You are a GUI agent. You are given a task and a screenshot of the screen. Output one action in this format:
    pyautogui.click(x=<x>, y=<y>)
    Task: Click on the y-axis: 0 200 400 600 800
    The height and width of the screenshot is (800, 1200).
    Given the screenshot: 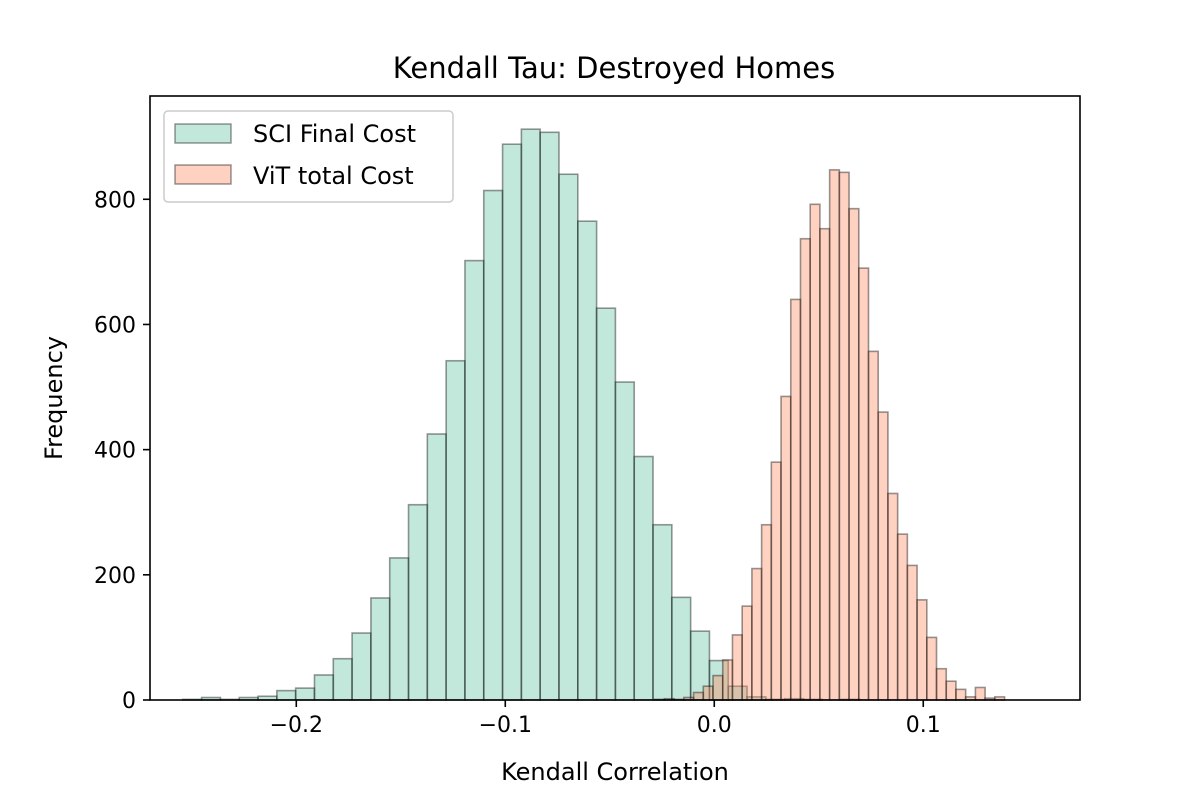 What is the action you would take?
    pyautogui.click(x=122, y=451)
    